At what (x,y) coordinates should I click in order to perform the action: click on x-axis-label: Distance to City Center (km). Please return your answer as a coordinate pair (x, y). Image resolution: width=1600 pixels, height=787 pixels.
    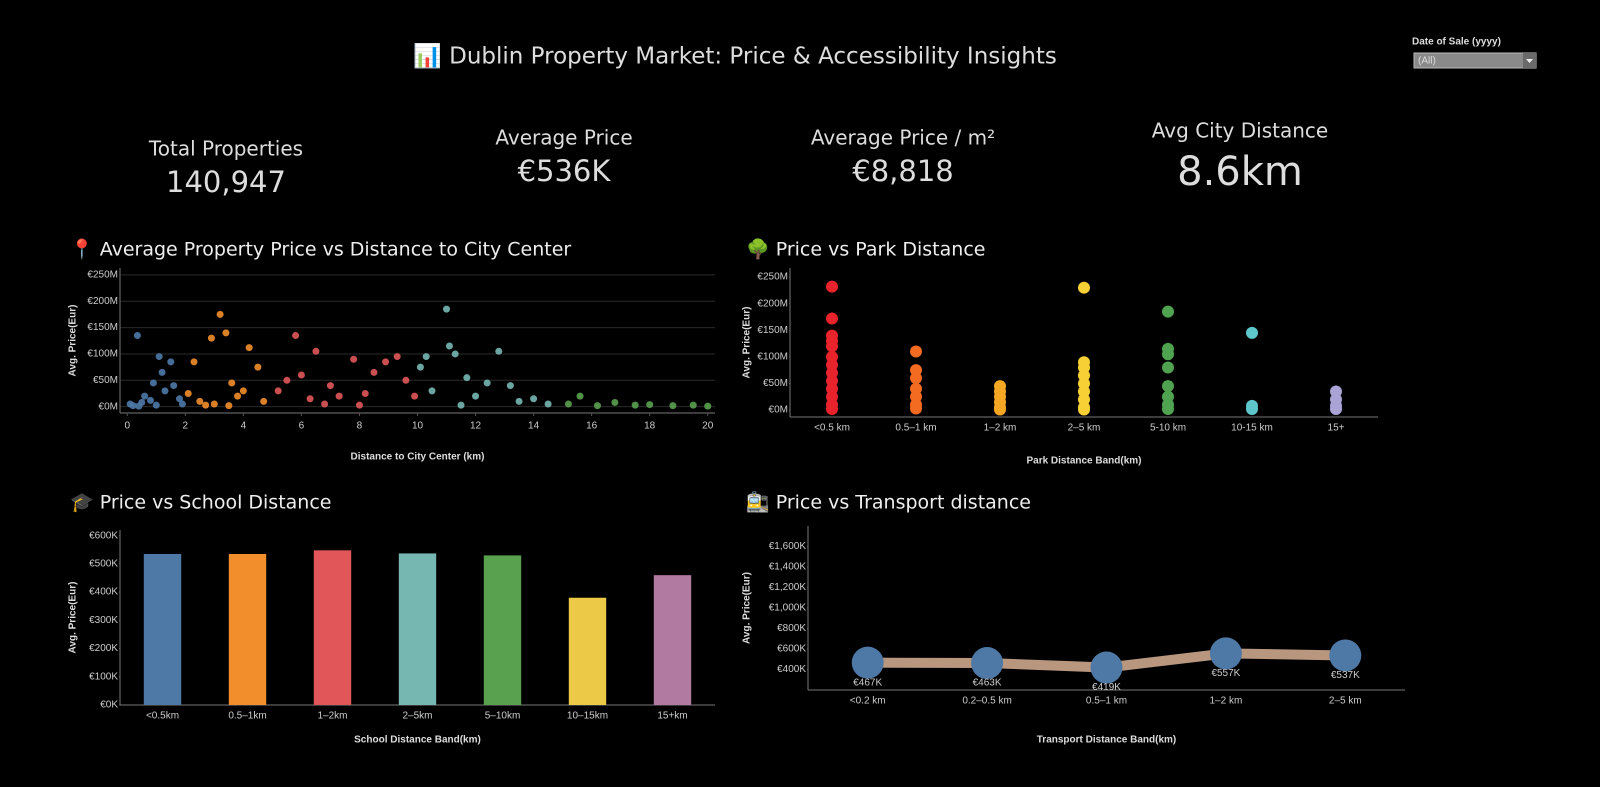
    Looking at the image, I should click on (418, 457).